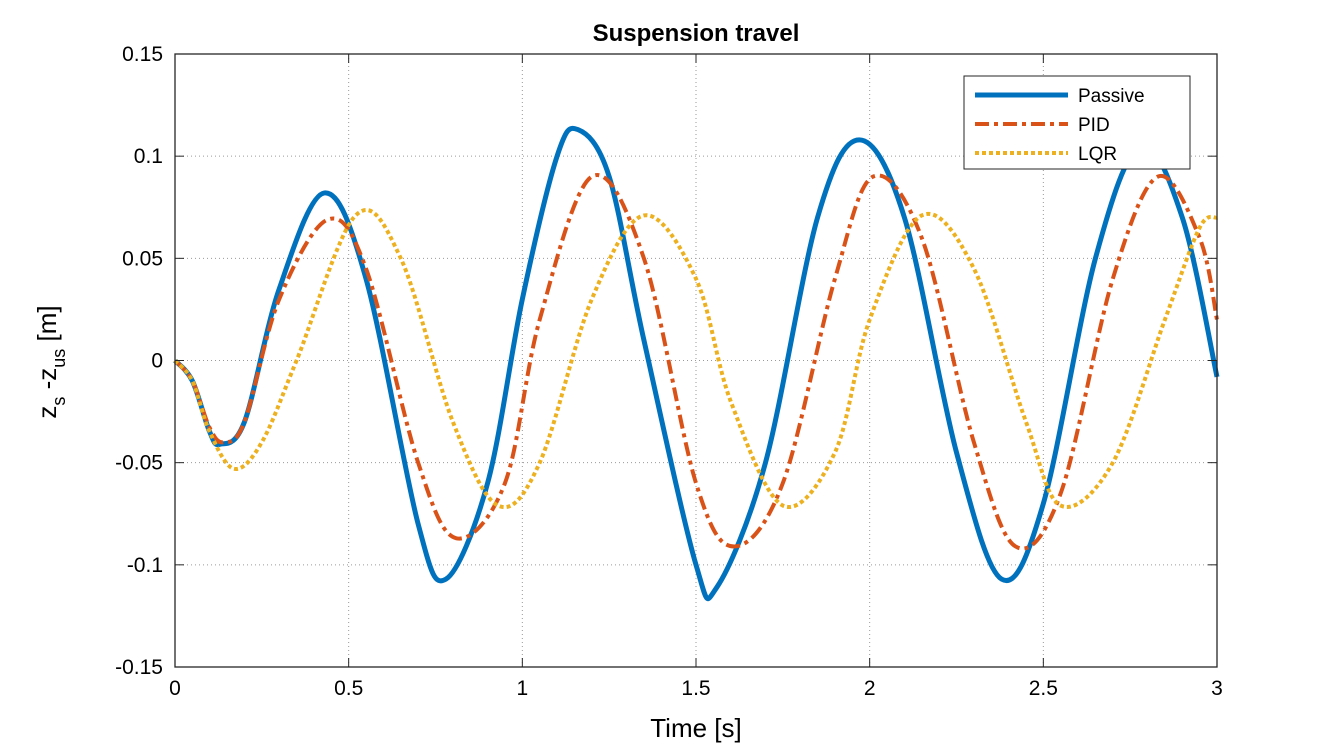 The height and width of the screenshot is (746, 1339). I want to click on y-axis-label: zs -zus [m], so click(50, 361).